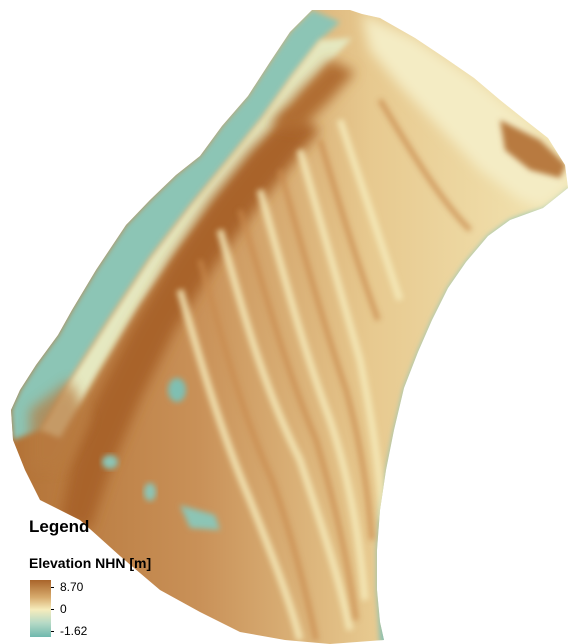 This screenshot has height=644, width=571. I want to click on legend-min-label: -1.62, so click(74, 631).